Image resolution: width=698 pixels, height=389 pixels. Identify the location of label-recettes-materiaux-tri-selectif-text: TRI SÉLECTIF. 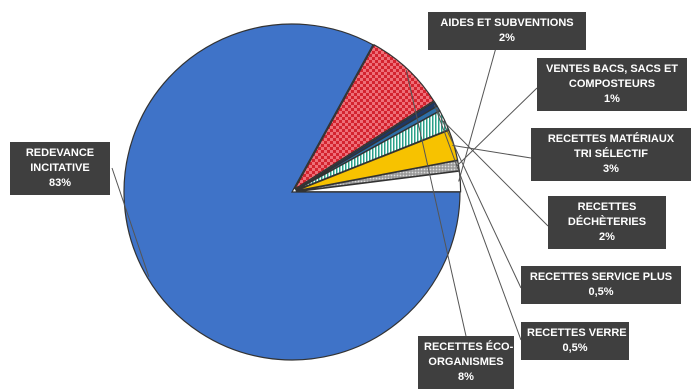
(611, 154).